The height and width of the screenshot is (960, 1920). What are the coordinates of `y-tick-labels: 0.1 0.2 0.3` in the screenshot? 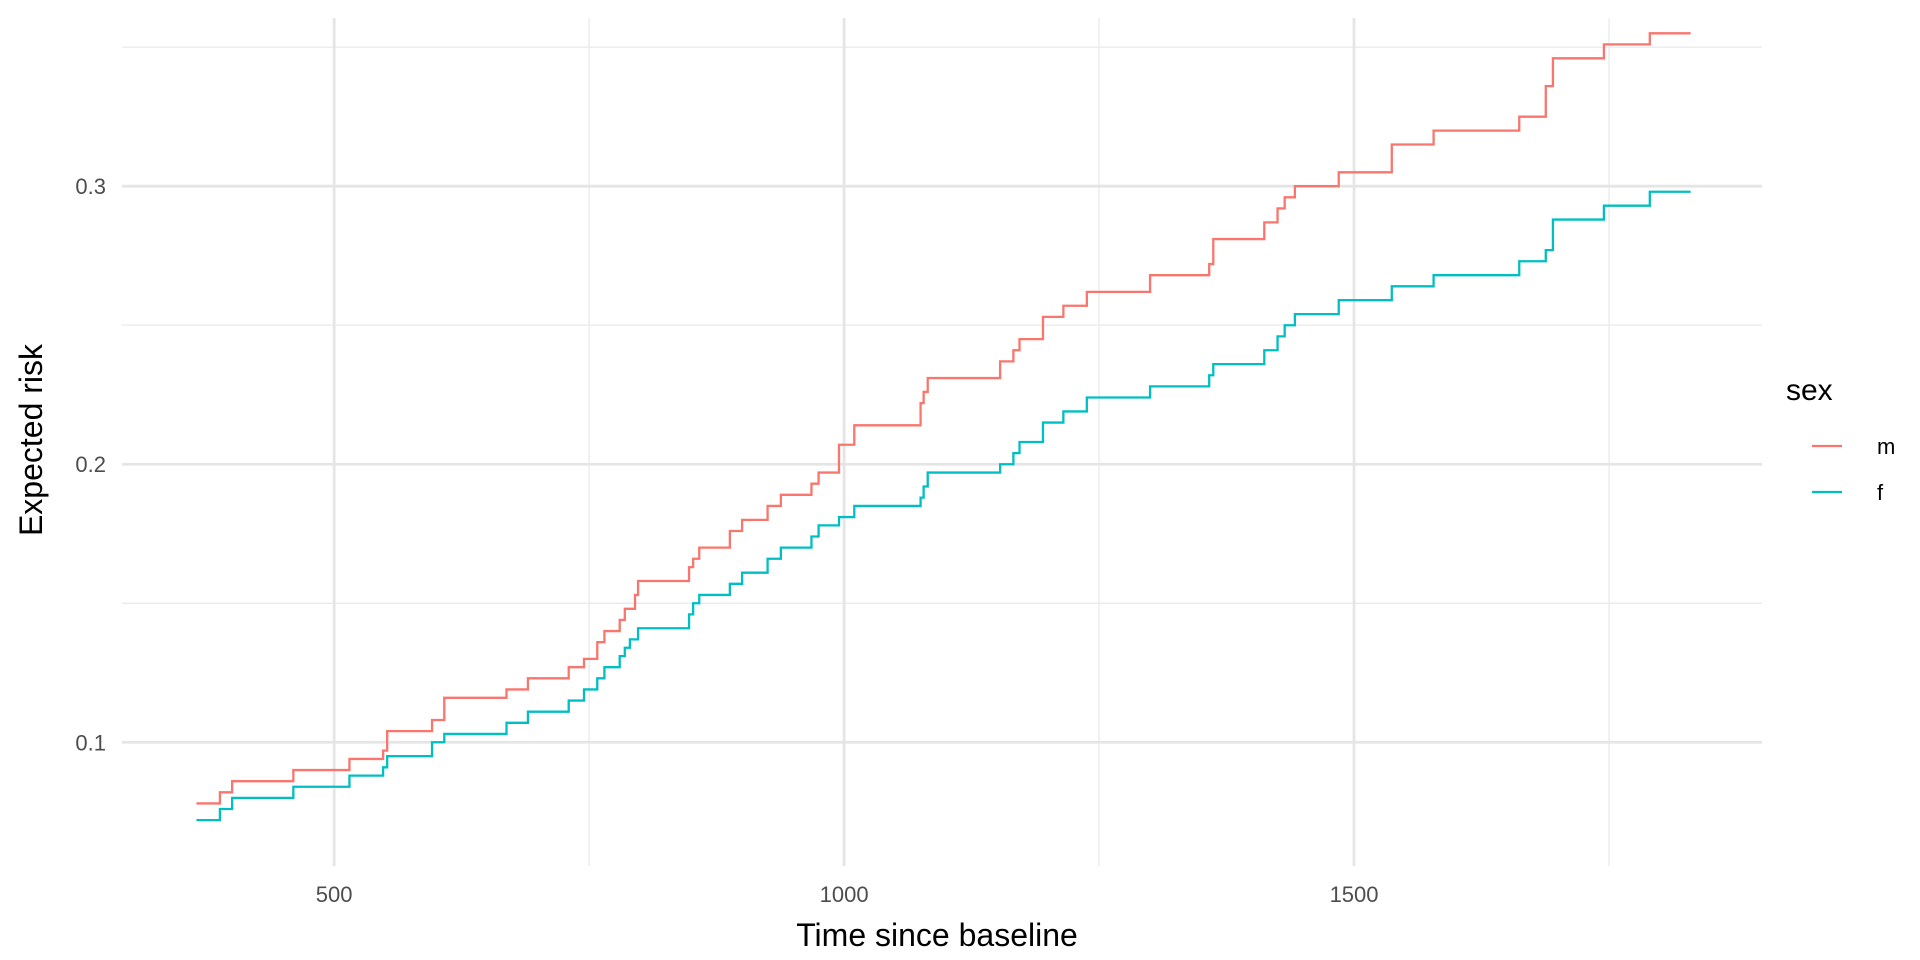 It's located at (90, 464).